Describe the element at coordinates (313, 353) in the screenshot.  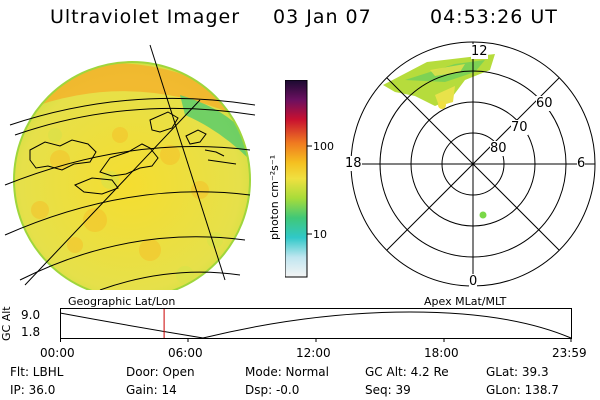
I see `timeline-xtick-2: 12:00` at that location.